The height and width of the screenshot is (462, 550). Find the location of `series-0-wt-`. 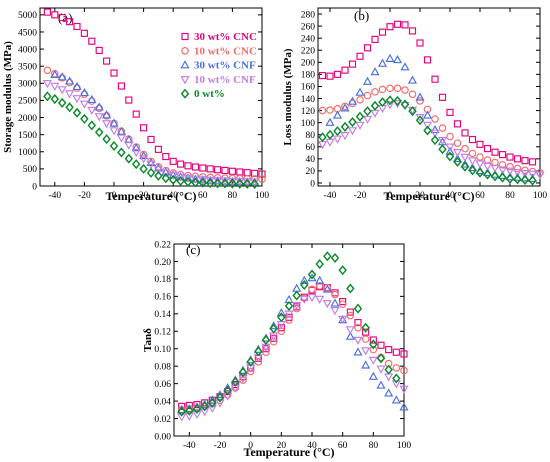

series-0-wt- is located at coordinates (289, 334).